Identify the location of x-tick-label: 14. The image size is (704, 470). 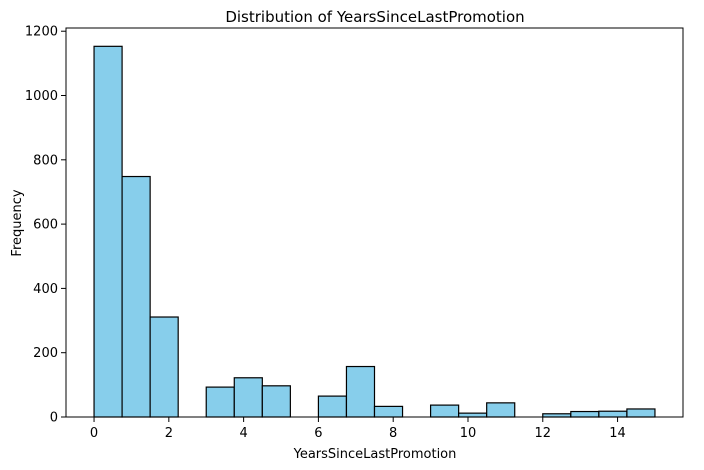
(617, 433).